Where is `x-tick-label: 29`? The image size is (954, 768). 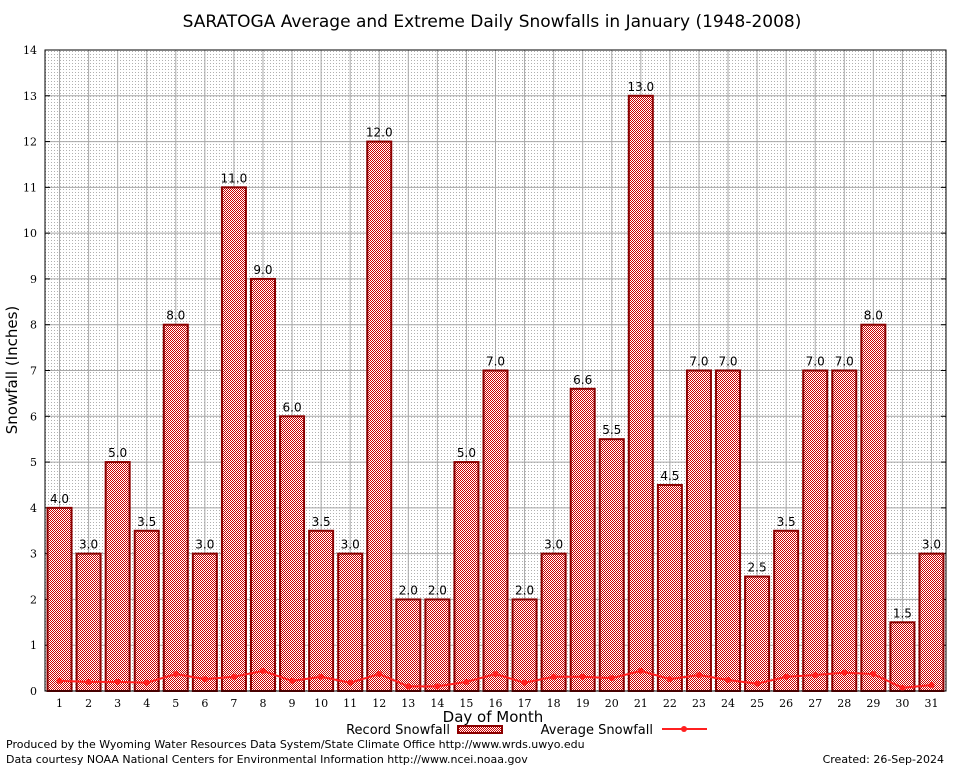 x-tick-label: 29 is located at coordinates (873, 703).